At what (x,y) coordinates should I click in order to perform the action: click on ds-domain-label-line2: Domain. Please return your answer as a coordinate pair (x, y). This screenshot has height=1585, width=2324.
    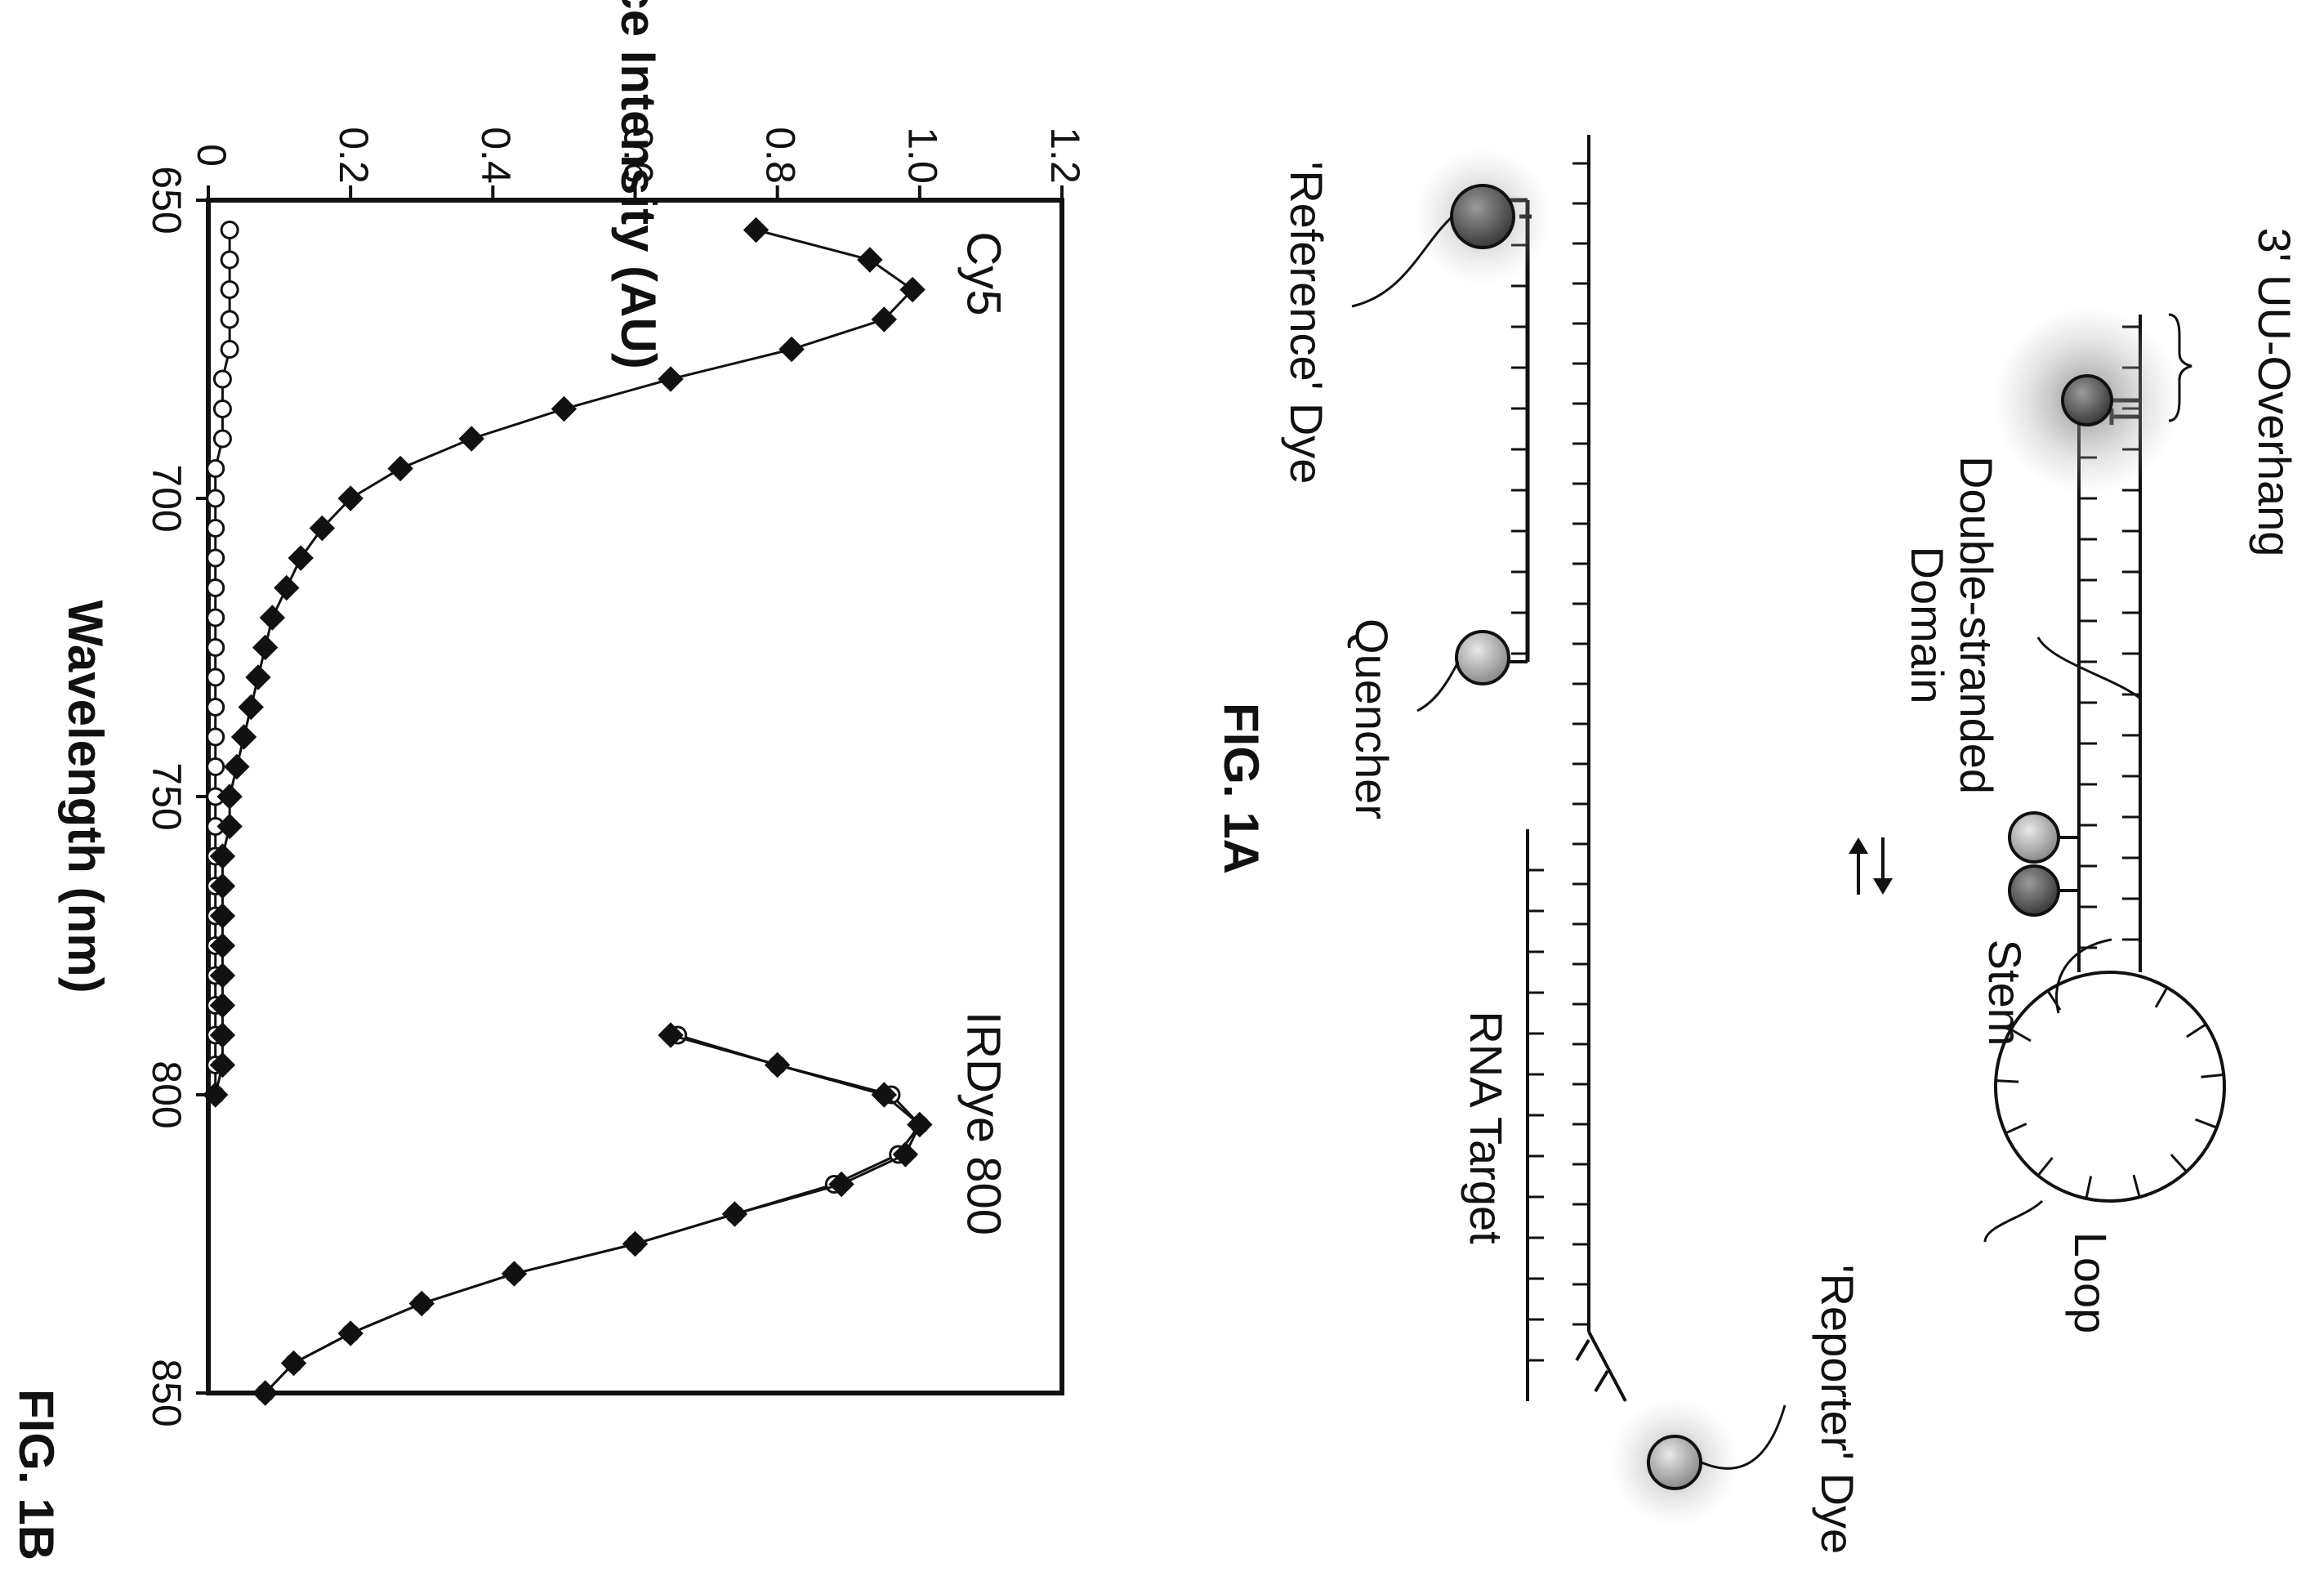
    Looking at the image, I should click on (1927, 625).